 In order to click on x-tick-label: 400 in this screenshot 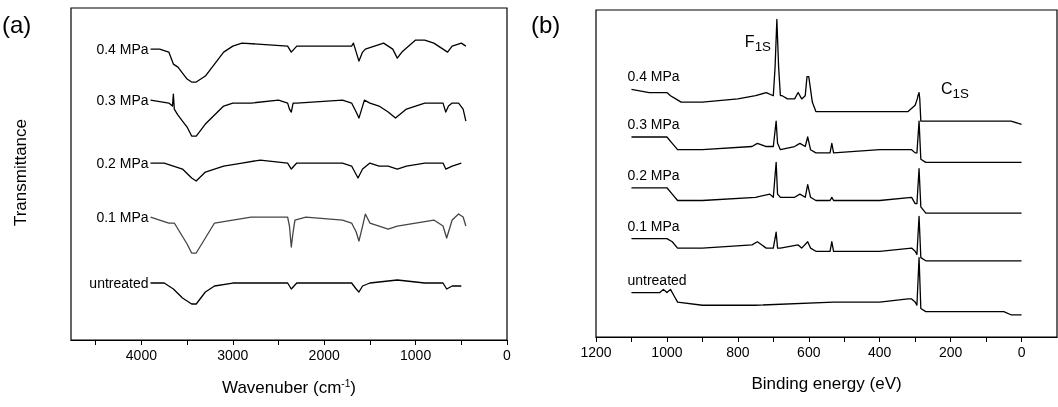, I will do `click(880, 352)`.